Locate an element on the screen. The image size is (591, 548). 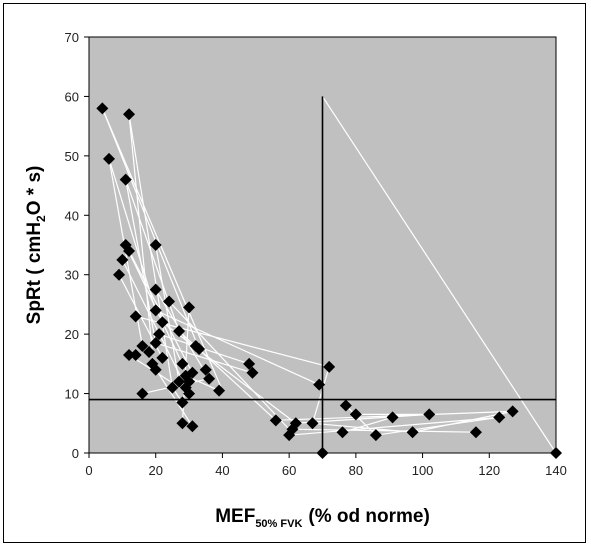
x-tick-label: 40 is located at coordinates (222, 470).